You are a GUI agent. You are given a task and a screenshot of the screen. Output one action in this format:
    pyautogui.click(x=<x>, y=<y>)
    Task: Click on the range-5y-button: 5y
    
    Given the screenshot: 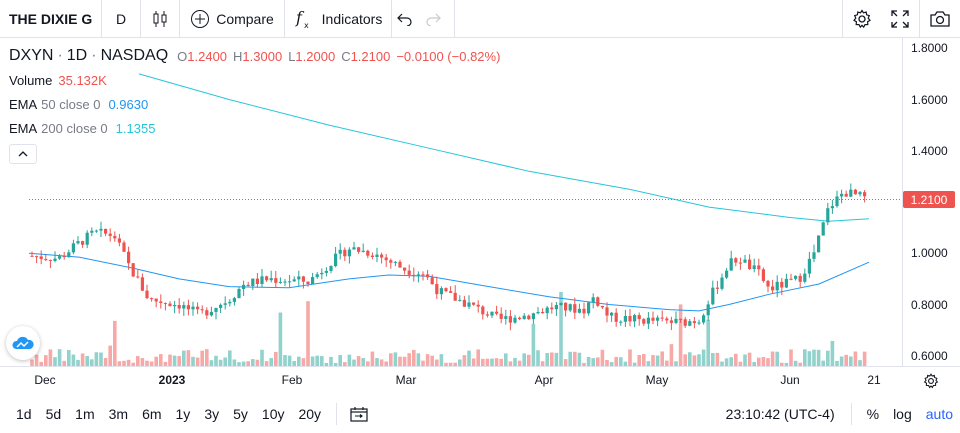 What is the action you would take?
    pyautogui.click(x=240, y=413)
    